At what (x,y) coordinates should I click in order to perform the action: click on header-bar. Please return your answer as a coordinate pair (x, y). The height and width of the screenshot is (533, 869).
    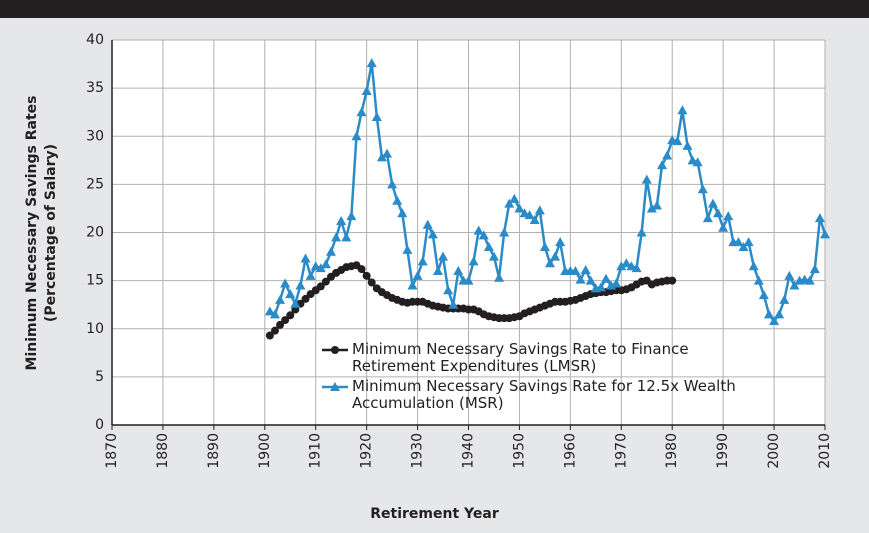
    Looking at the image, I should click on (434, 9).